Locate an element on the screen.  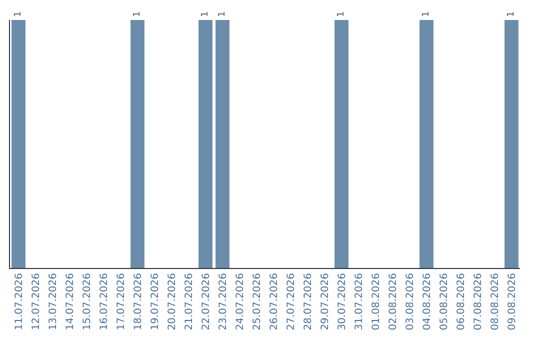
x-tick-label: 08.08.2026 is located at coordinates (495, 301).